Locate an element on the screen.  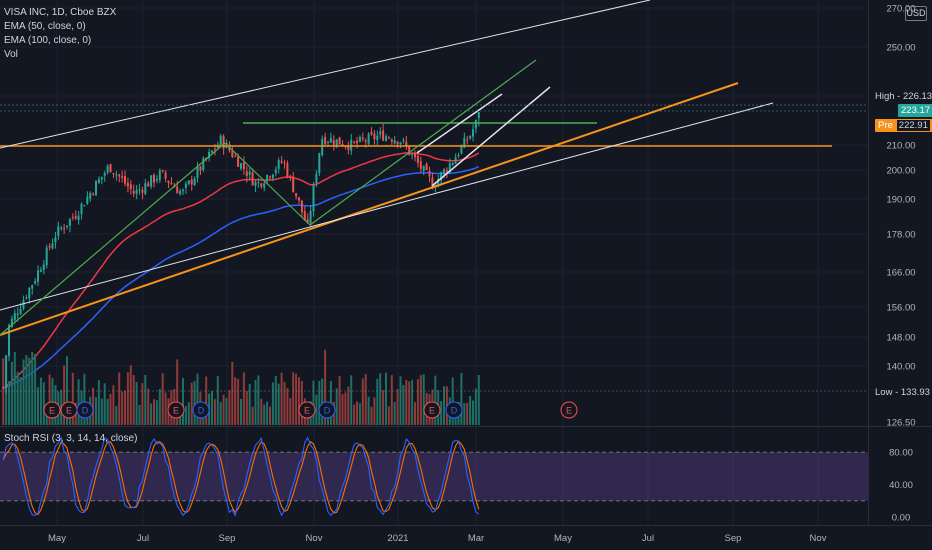
time-tick-label: Mar is located at coordinates (476, 538).